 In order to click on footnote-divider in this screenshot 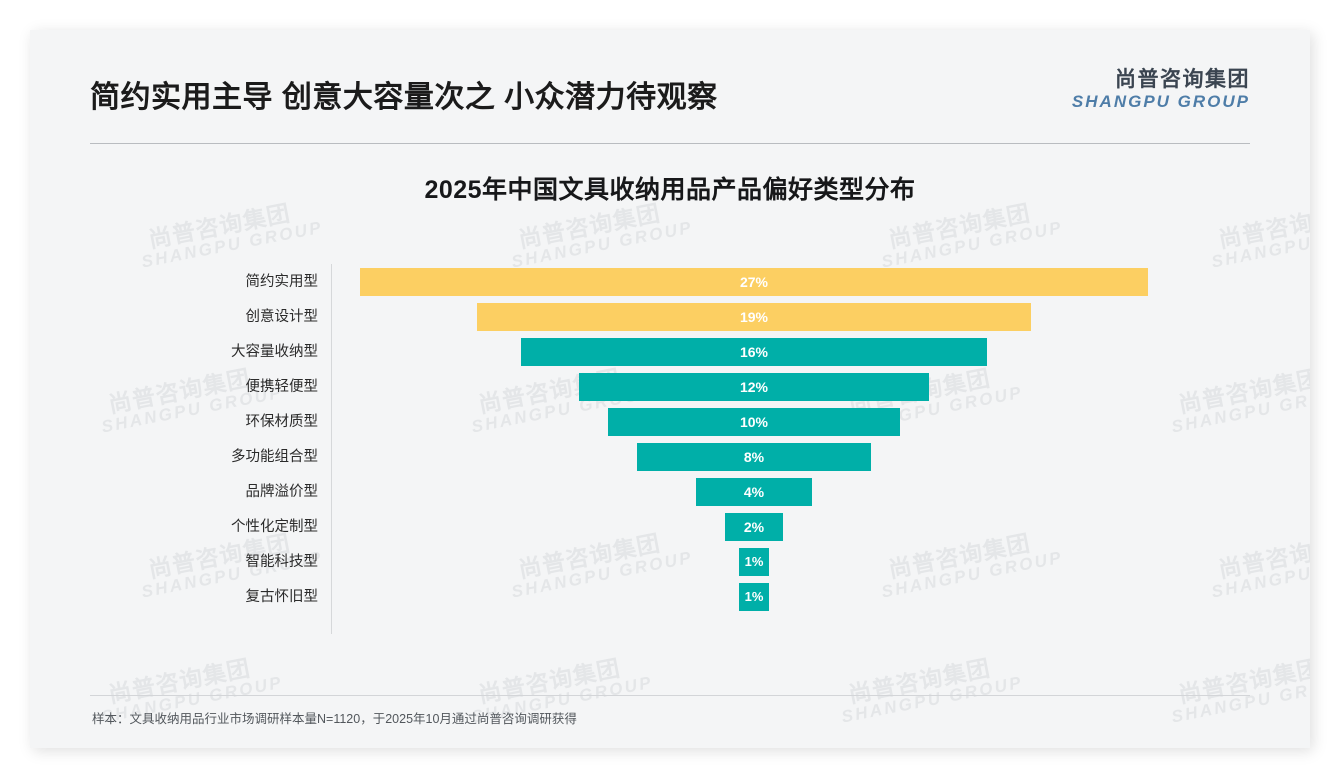, I will do `click(670, 695)`.